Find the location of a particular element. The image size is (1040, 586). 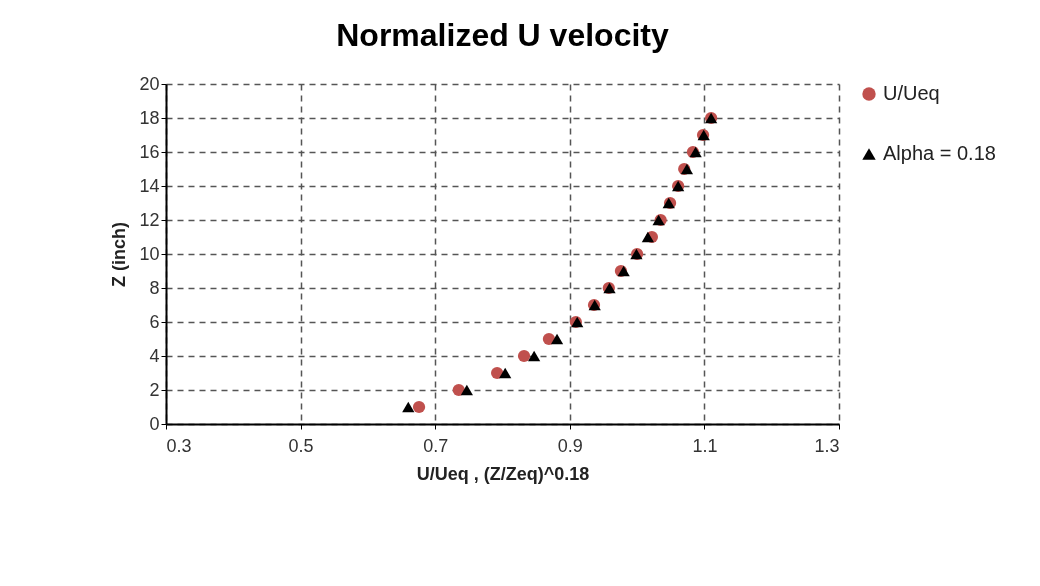

legend-label: Alpha = 0.18 is located at coordinates (939, 153).